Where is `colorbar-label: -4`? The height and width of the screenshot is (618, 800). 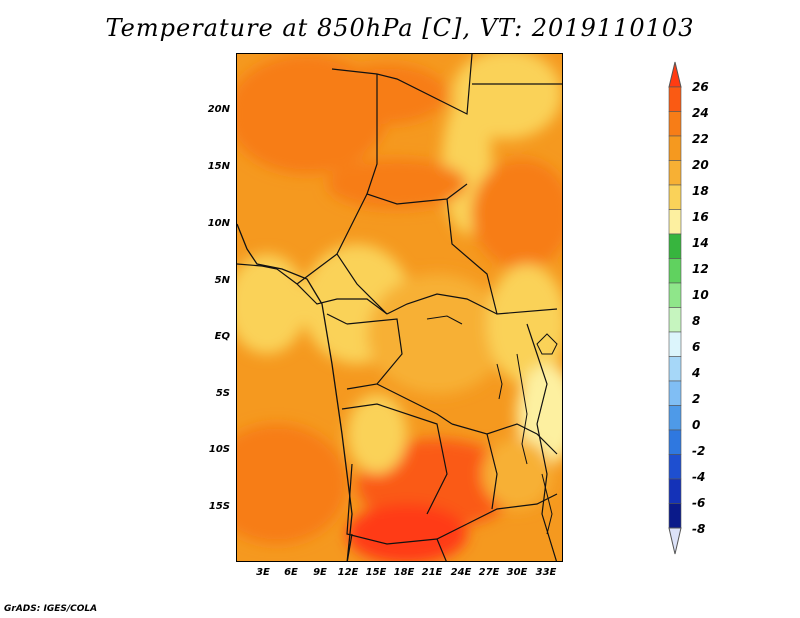
colorbar-label: -4 is located at coordinates (699, 477).